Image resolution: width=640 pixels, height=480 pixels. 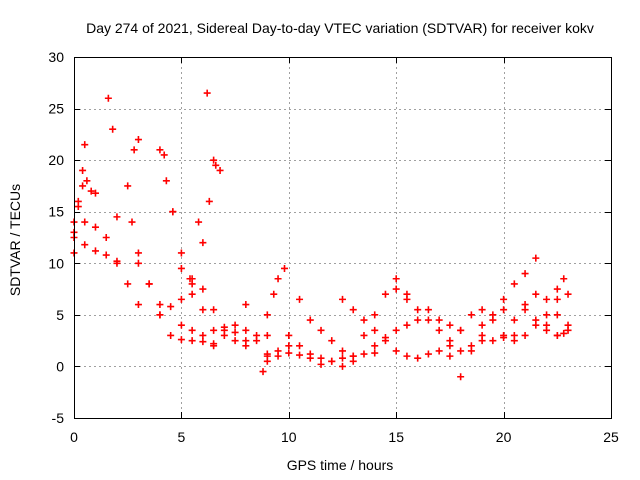 I want to click on series-track-m, so click(x=197, y=335).